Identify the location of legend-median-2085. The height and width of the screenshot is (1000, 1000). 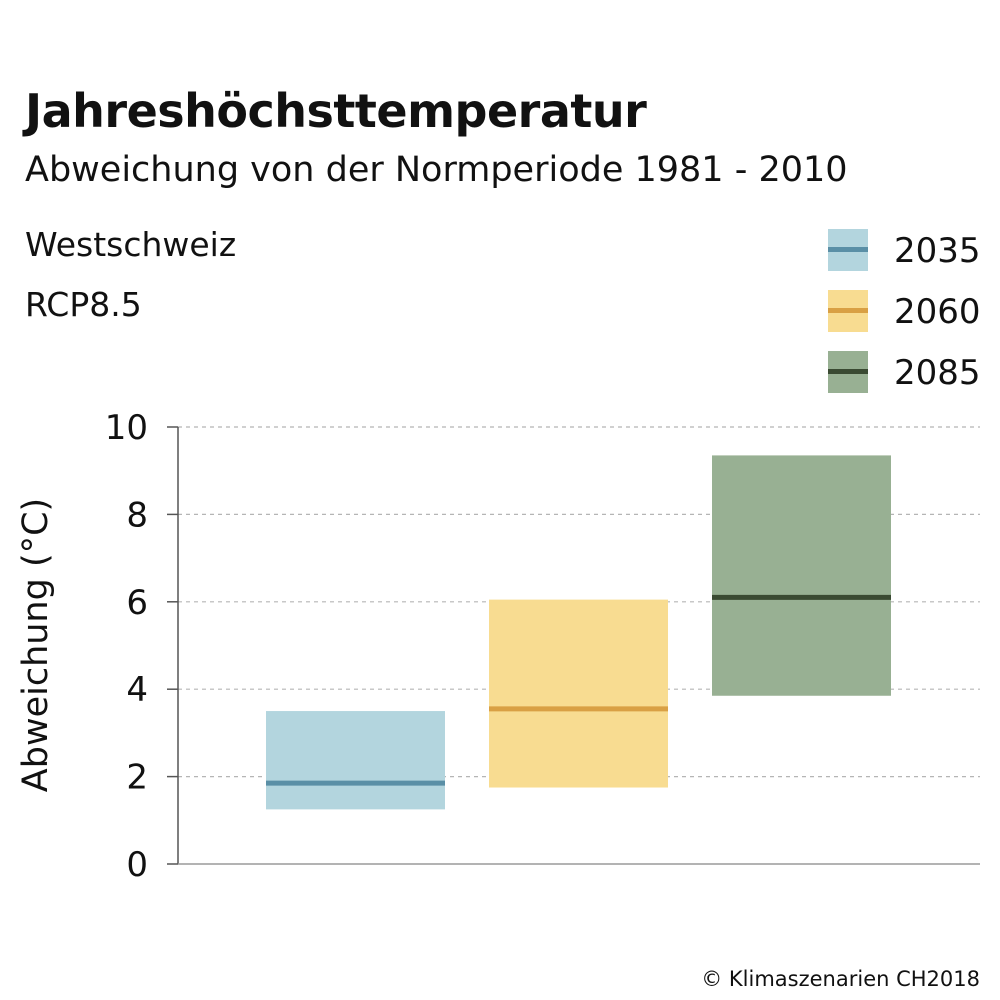
(848, 371).